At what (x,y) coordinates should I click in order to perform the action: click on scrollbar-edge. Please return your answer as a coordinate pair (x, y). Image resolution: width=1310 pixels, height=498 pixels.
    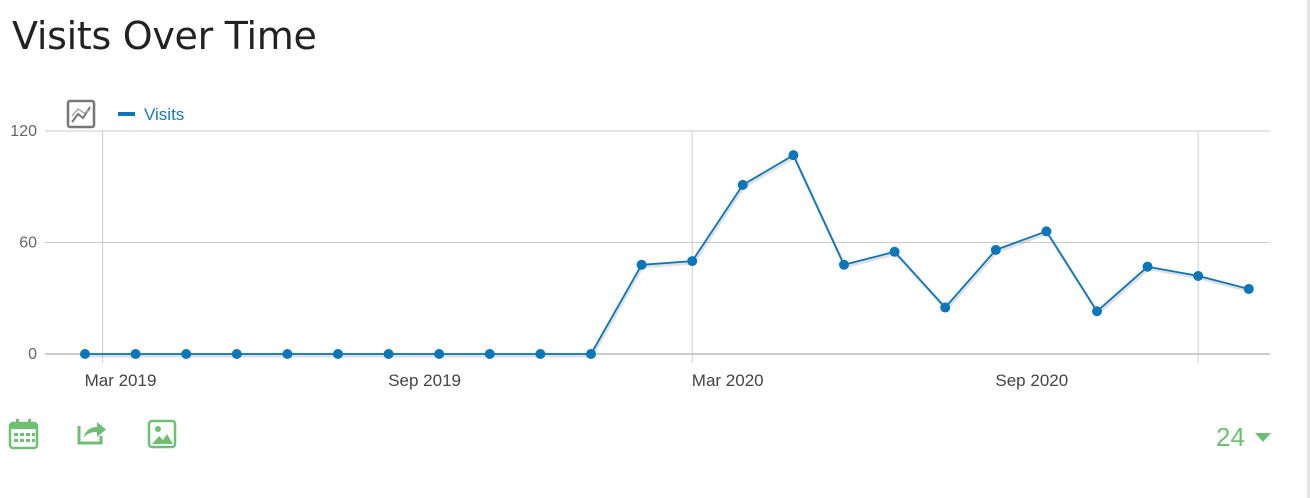
    Looking at the image, I should click on (1308, 249).